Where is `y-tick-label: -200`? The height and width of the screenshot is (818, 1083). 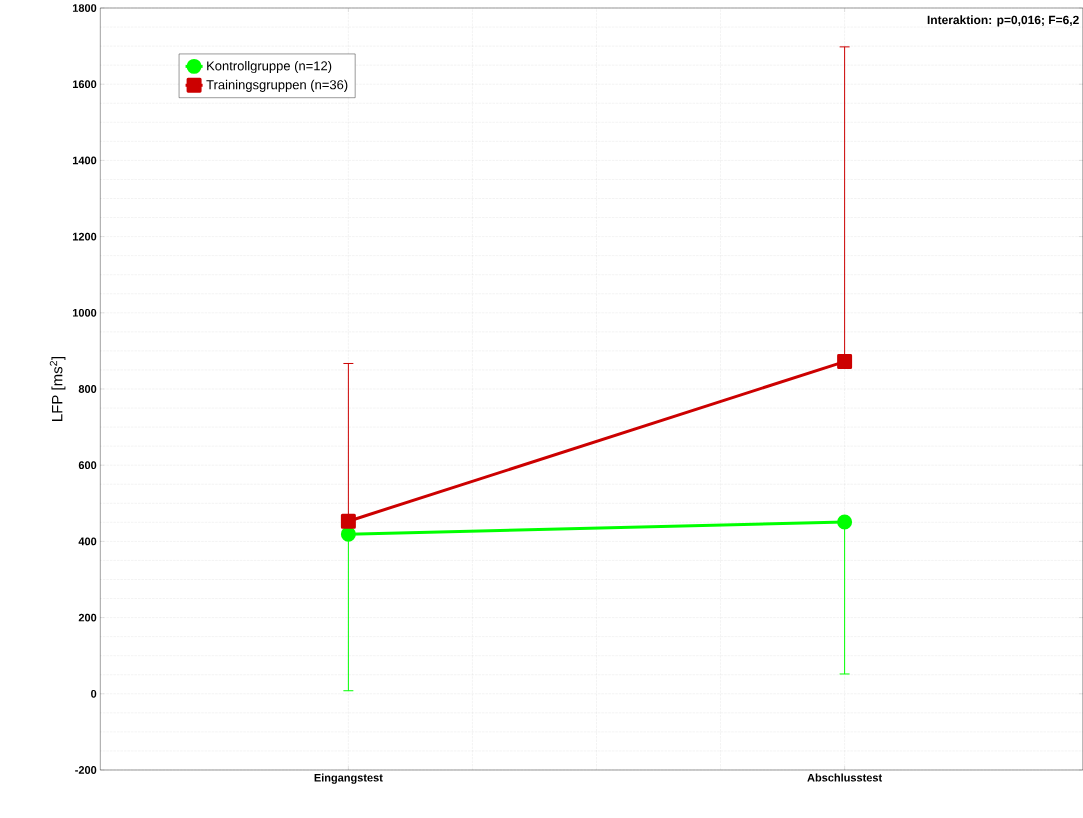 y-tick-label: -200 is located at coordinates (86, 770).